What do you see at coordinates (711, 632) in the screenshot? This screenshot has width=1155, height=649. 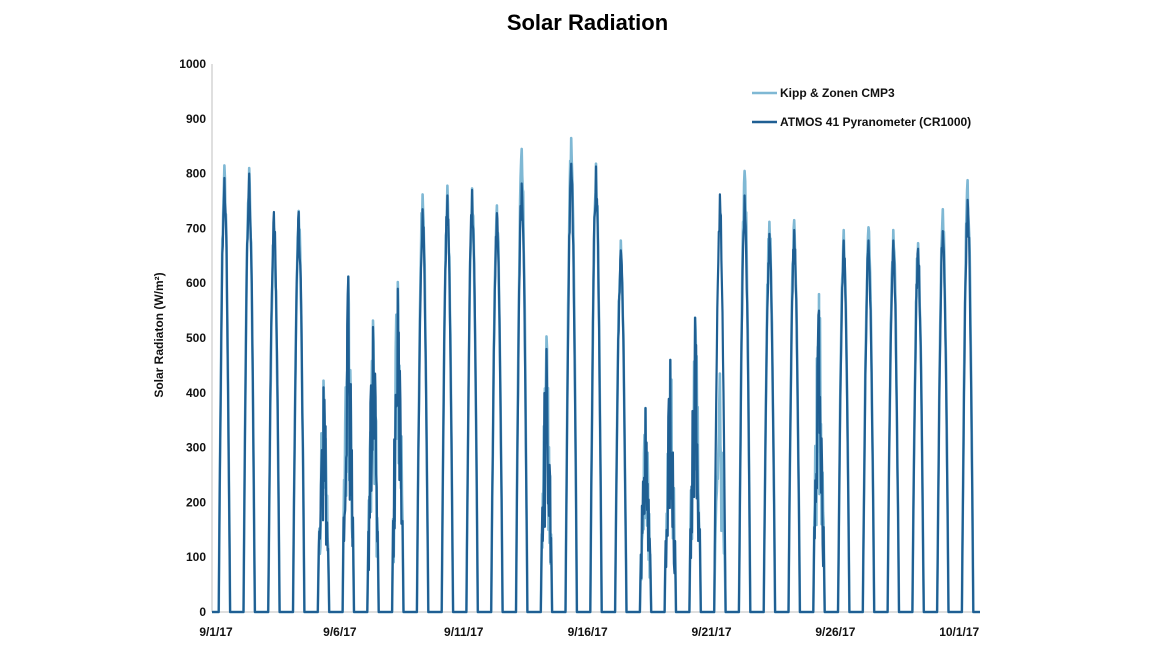 I see `x-tick-label: 9/21/17` at bounding box center [711, 632].